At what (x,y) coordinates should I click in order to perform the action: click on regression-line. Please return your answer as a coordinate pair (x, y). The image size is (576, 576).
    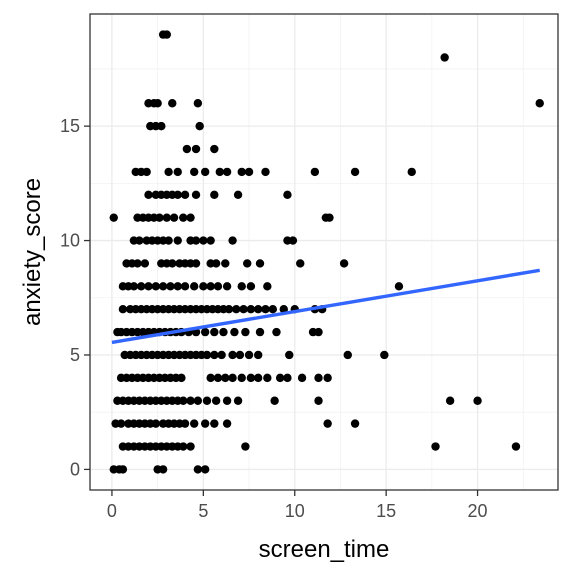
    Looking at the image, I should click on (326, 306).